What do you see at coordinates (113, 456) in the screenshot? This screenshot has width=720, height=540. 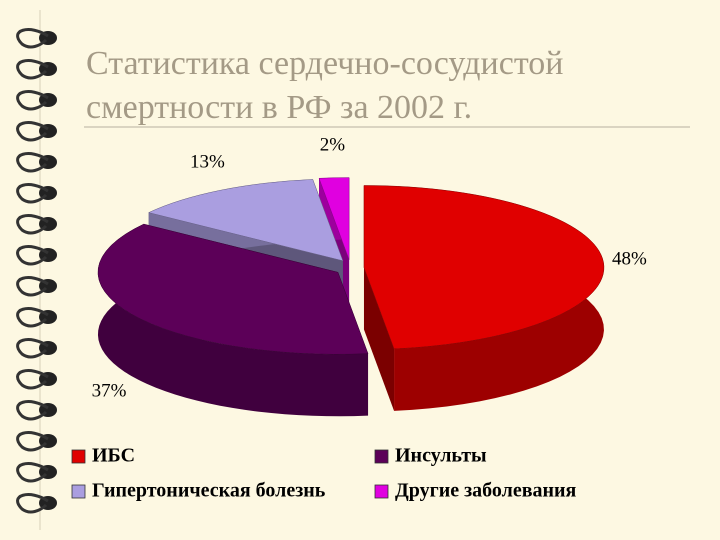 I see `legend-label: ИБС` at bounding box center [113, 456].